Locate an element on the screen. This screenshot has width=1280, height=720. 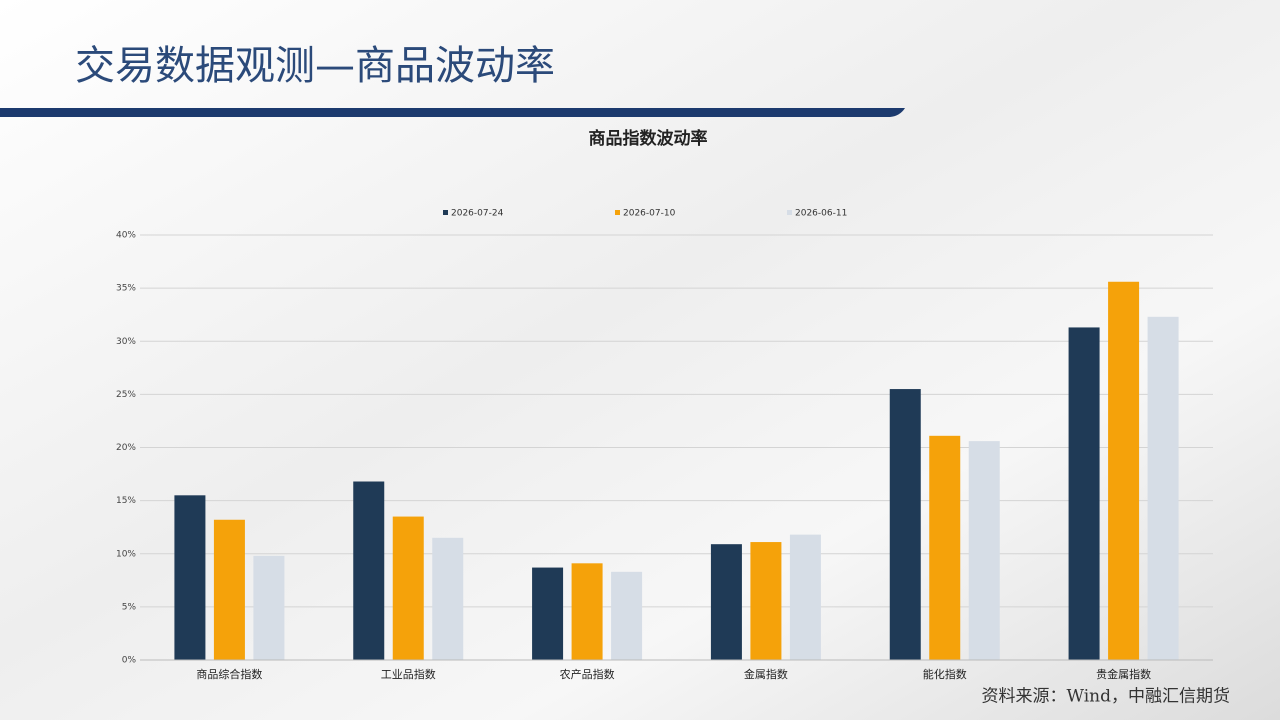
header-bar is located at coordinates (452, 112).